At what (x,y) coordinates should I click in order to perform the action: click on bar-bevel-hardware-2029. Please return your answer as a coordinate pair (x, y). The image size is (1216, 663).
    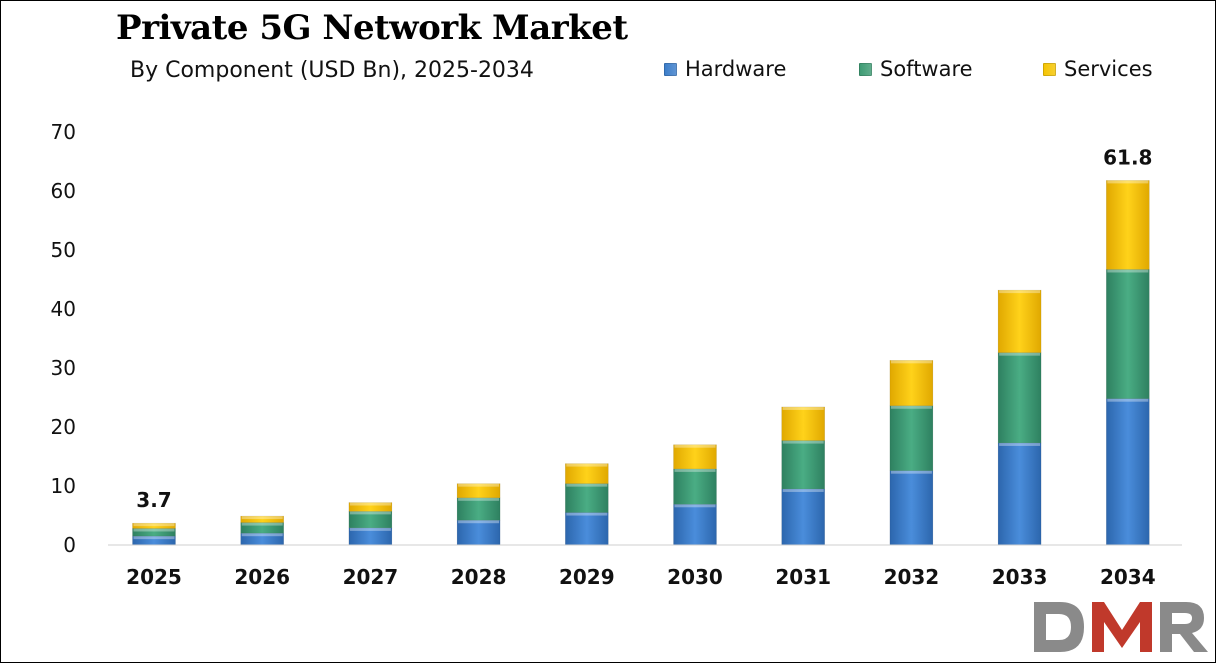
    Looking at the image, I should click on (587, 514).